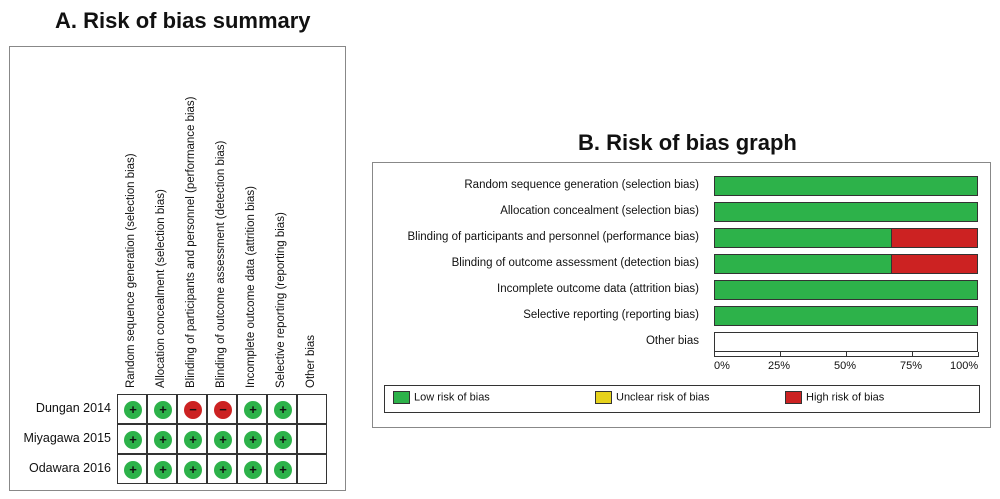 The width and height of the screenshot is (1000, 499). What do you see at coordinates (722, 366) in the screenshot?
I see `x-tick-label: 0%` at bounding box center [722, 366].